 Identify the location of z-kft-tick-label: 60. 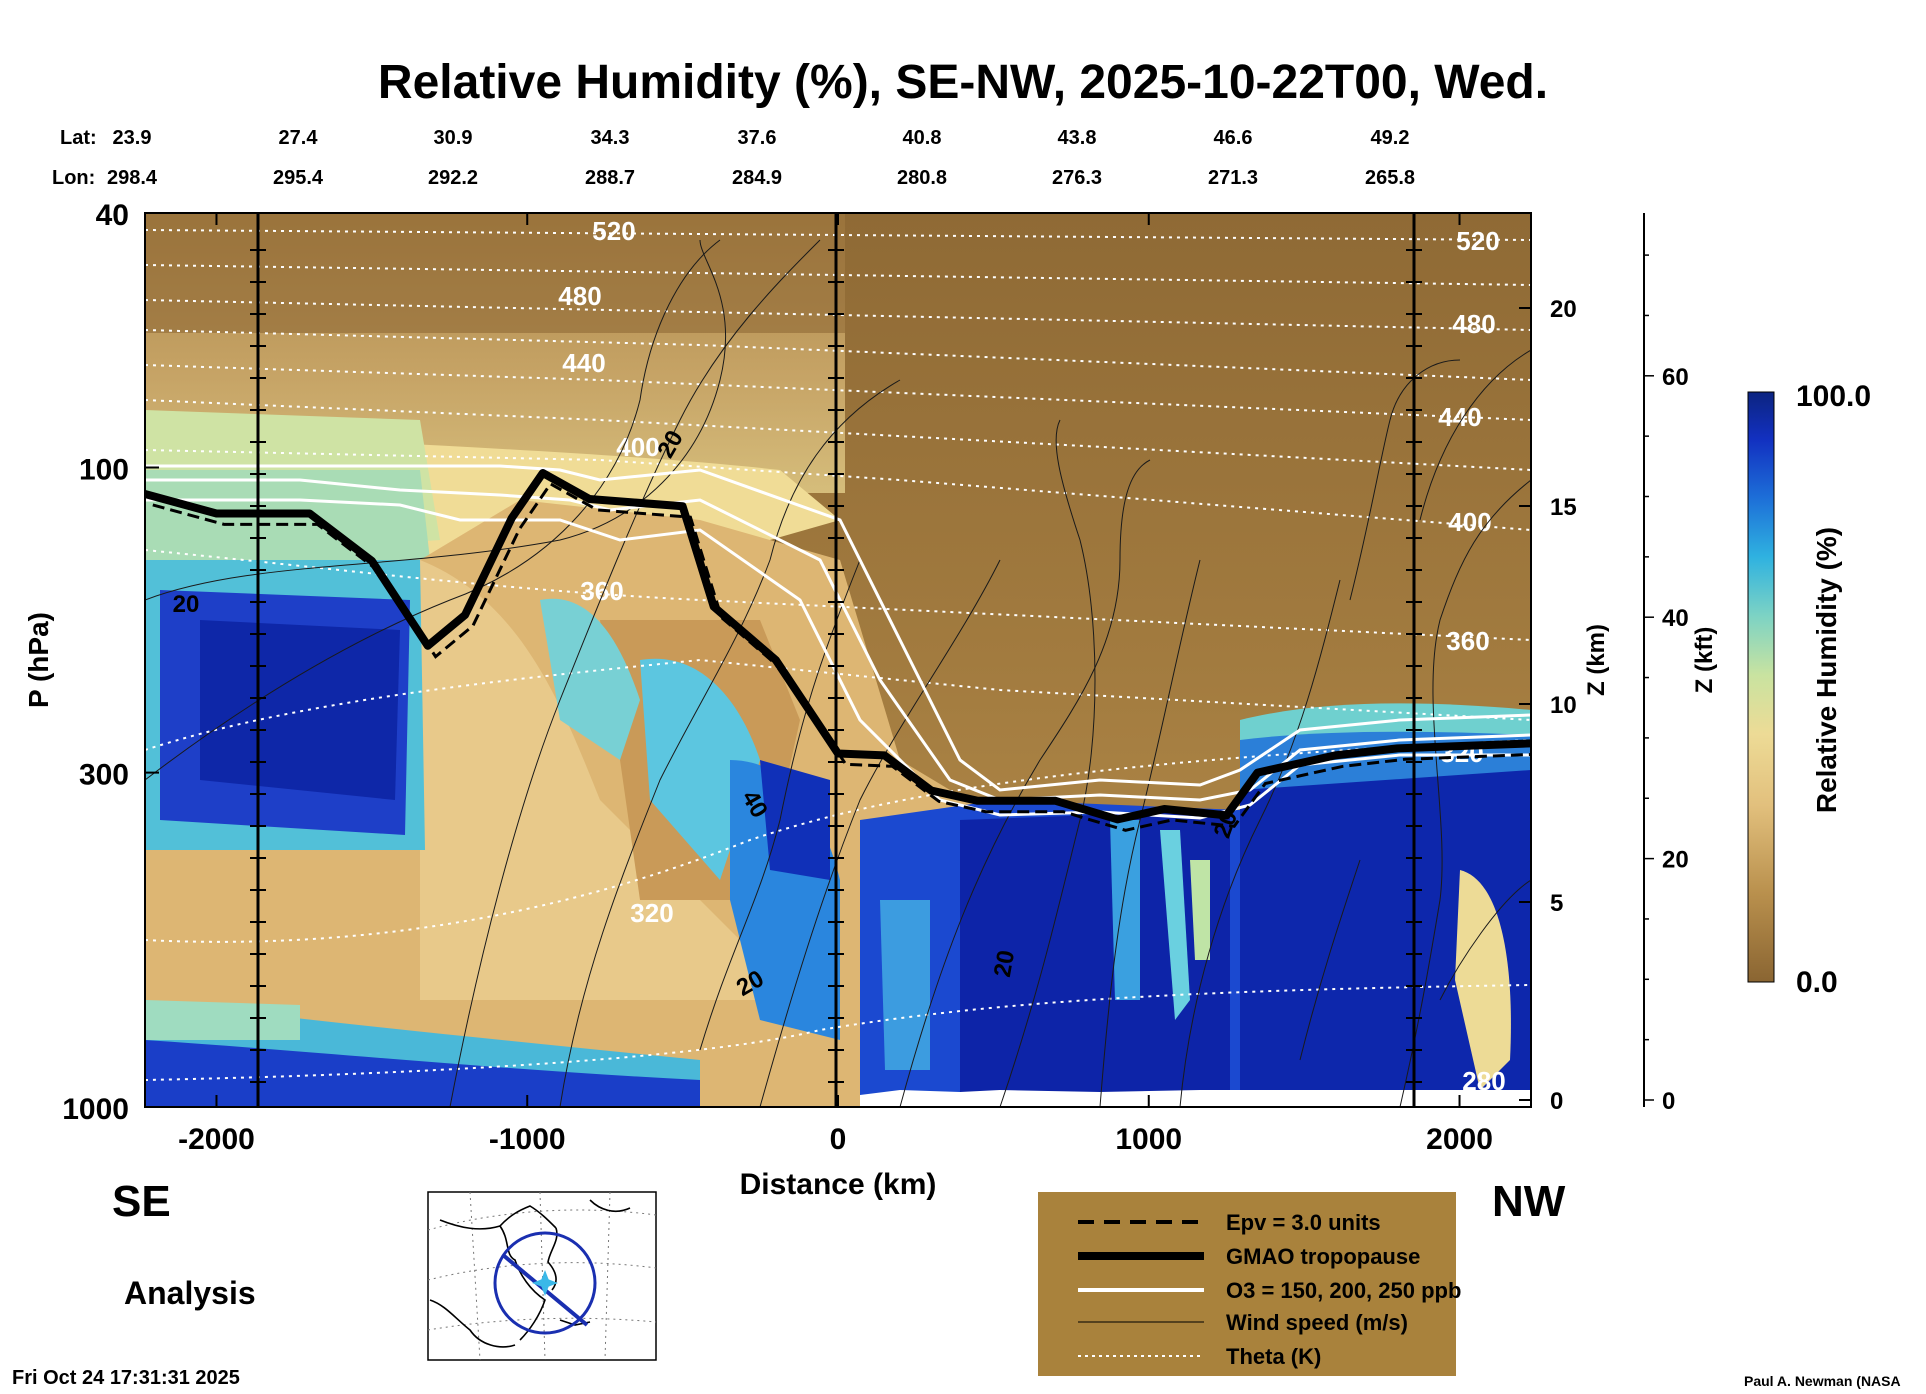
(1675, 377).